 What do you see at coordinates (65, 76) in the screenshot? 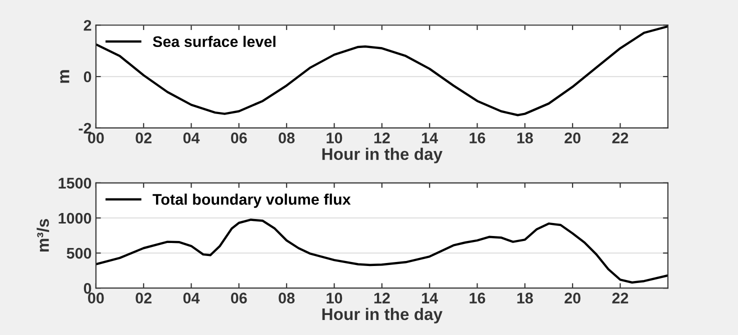
I see `y-axis-title: m` at bounding box center [65, 76].